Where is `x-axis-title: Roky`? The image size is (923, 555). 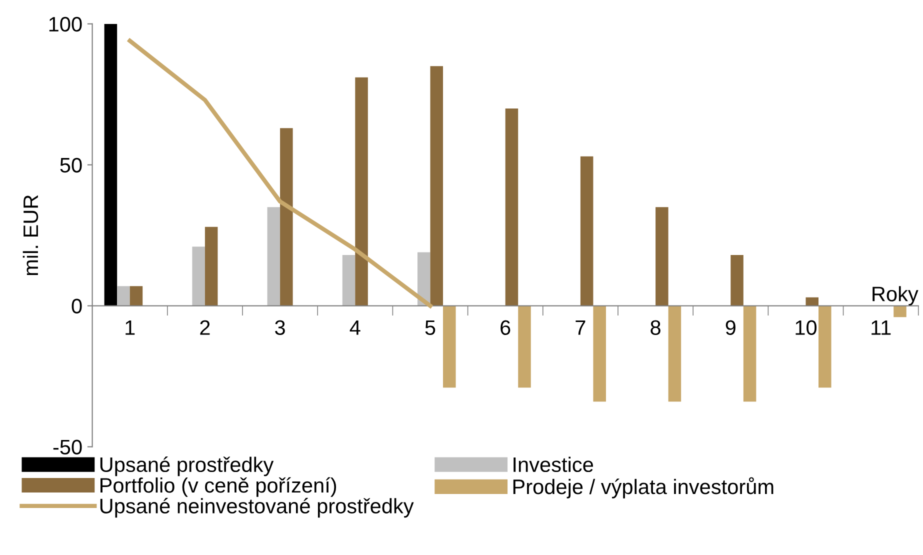
x-axis-title: Roky is located at coordinates (895, 296).